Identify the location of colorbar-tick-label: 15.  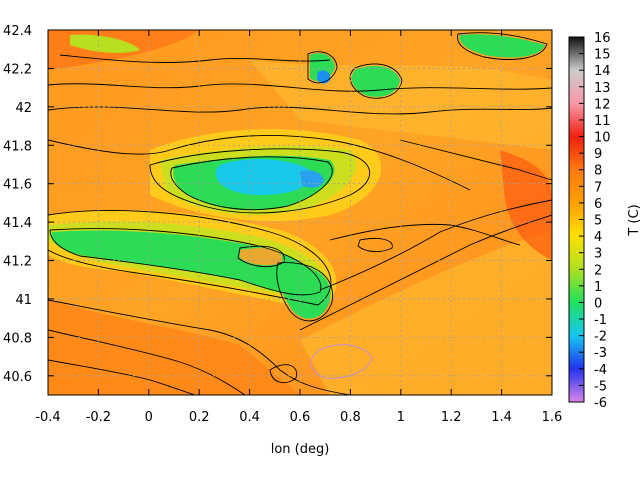
(602, 55).